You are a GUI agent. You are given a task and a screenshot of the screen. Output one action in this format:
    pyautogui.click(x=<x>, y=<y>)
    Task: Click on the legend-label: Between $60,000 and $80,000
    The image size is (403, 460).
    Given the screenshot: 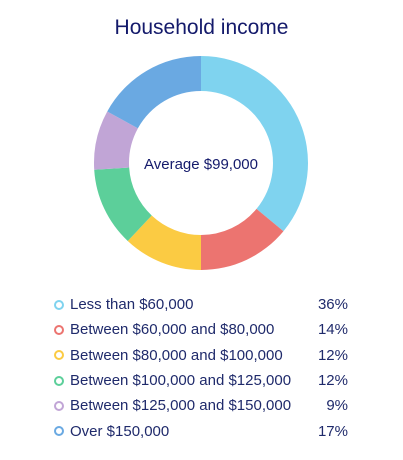 What is the action you would take?
    pyautogui.click(x=172, y=330)
    